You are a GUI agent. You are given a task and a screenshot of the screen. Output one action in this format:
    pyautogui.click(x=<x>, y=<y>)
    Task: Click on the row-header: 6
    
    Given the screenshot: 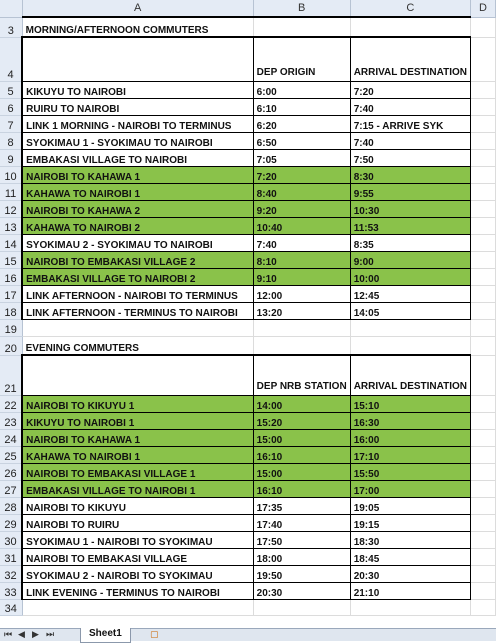 What is the action you would take?
    pyautogui.click(x=11, y=107)
    